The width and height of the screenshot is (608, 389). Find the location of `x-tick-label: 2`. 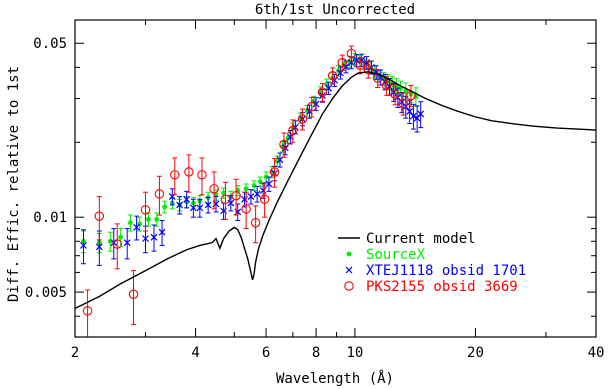

x-tick-label: 2 is located at coordinates (75, 353).